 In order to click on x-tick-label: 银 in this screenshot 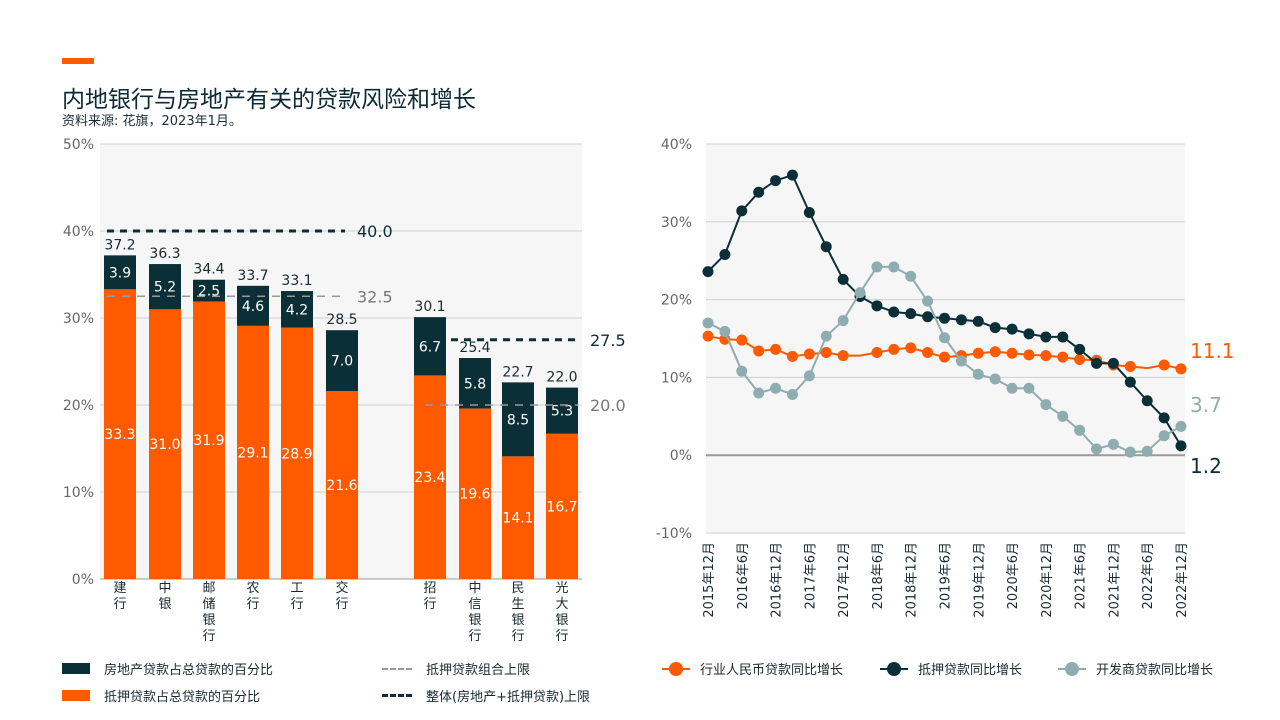, I will do `click(474, 620)`.